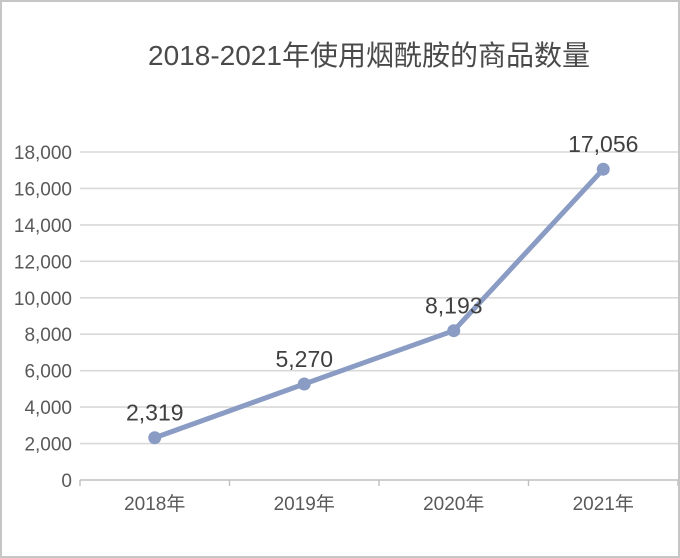 This screenshot has height=558, width=680. What do you see at coordinates (66, 481) in the screenshot?
I see `y-axis-tick-label: 0` at bounding box center [66, 481].